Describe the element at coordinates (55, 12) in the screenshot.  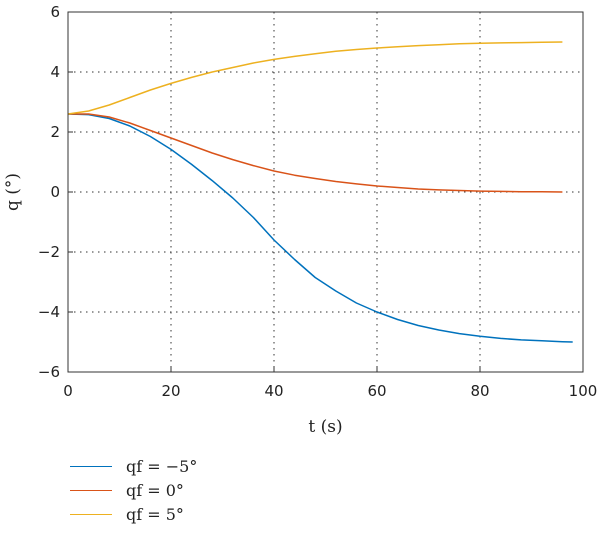
I see `y-tick-label: 6` at that location.